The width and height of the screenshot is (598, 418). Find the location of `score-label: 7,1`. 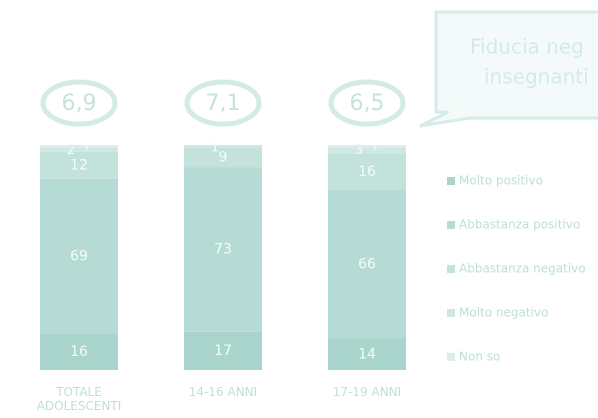

score-label: 7,1 is located at coordinates (223, 103).